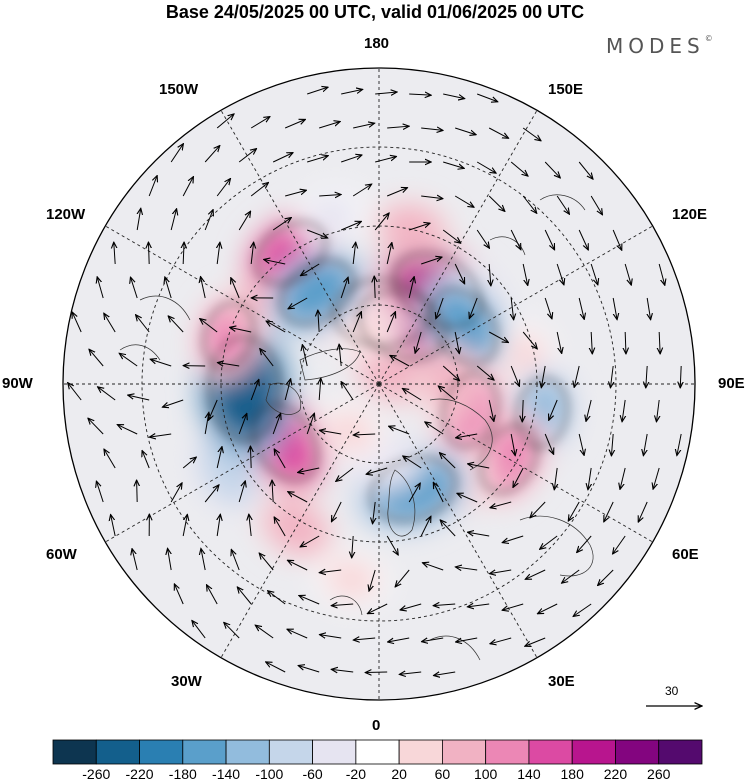 The height and width of the screenshot is (783, 750). What do you see at coordinates (61, 554) in the screenshot?
I see `label-60w: 60W` at bounding box center [61, 554].